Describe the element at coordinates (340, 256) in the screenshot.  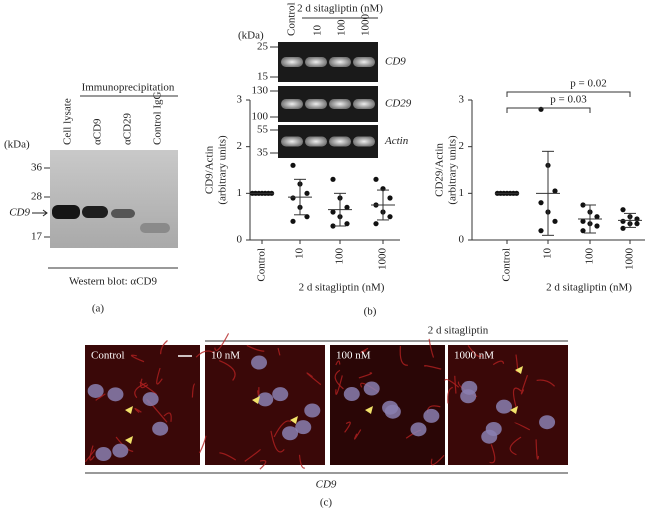
I see `x-tick-label: 100` at that location.